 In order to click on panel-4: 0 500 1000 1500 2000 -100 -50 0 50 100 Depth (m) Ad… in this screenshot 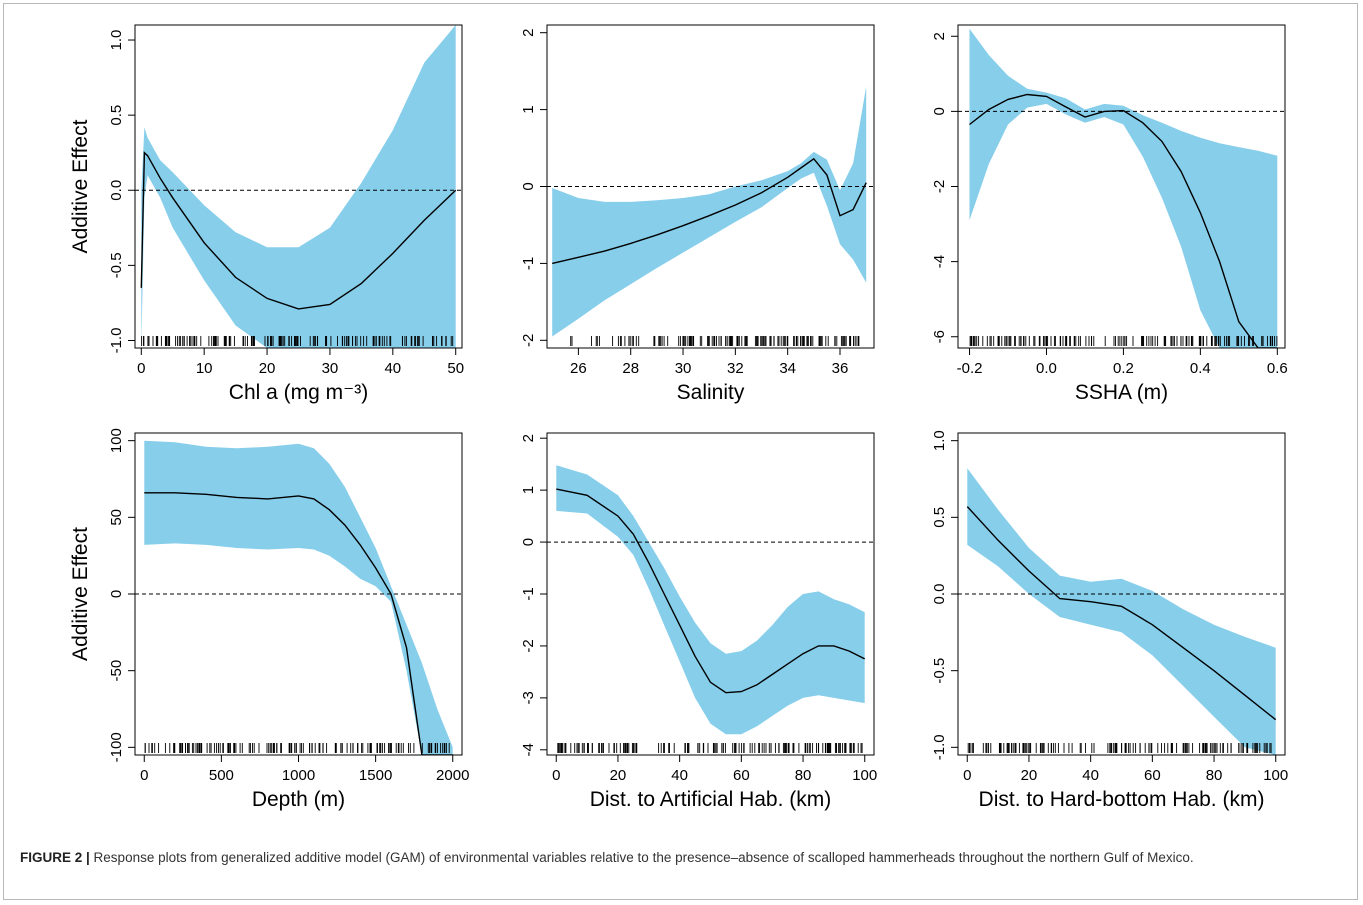, I will do `click(269, 619)`.